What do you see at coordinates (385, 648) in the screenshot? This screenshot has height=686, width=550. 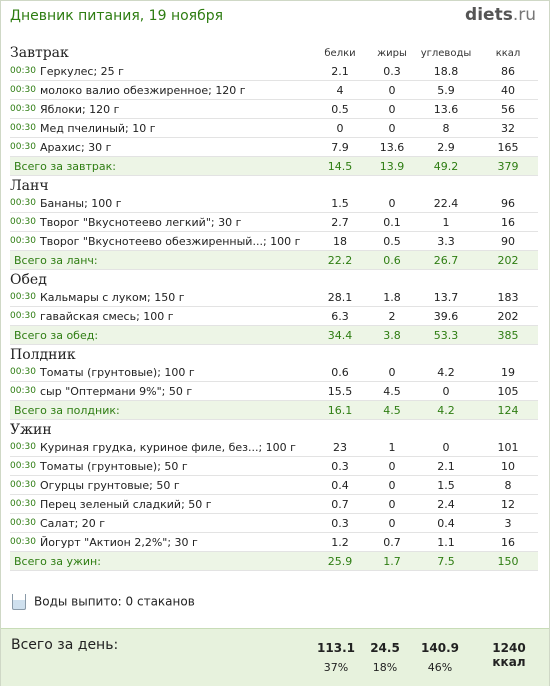 I see `day-total-fat: 24.5` at bounding box center [385, 648].